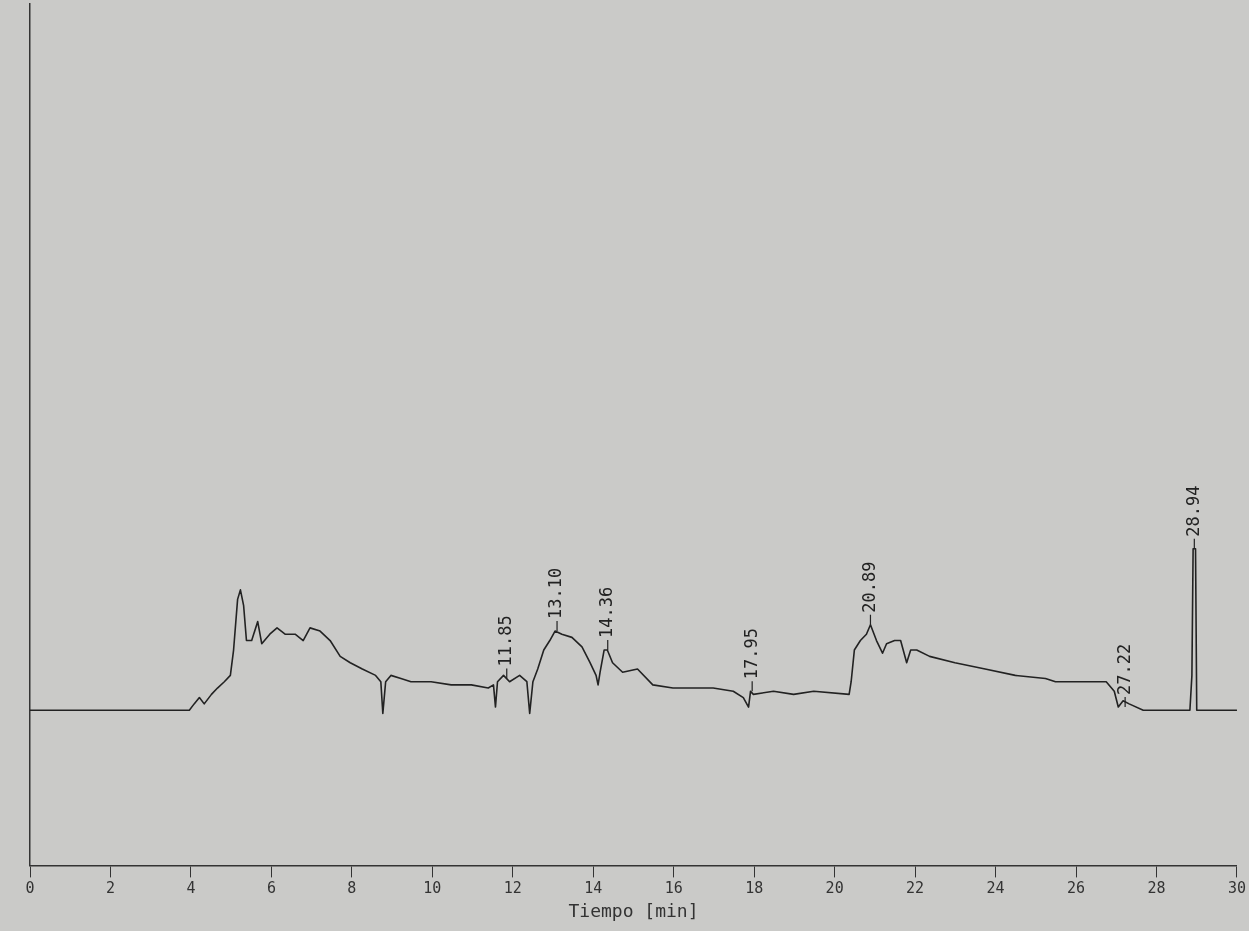 The width and height of the screenshot is (1249, 931). Describe the element at coordinates (834, 888) in the screenshot. I see `x-tick-label: 20` at that location.